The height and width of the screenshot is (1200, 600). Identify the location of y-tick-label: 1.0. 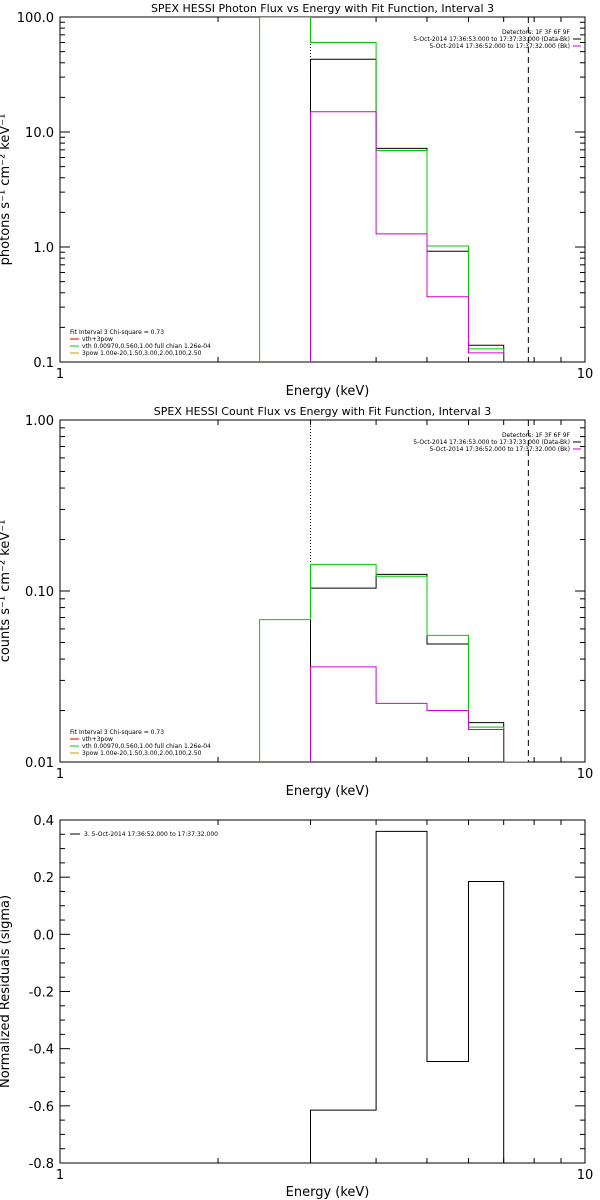
(43, 248).